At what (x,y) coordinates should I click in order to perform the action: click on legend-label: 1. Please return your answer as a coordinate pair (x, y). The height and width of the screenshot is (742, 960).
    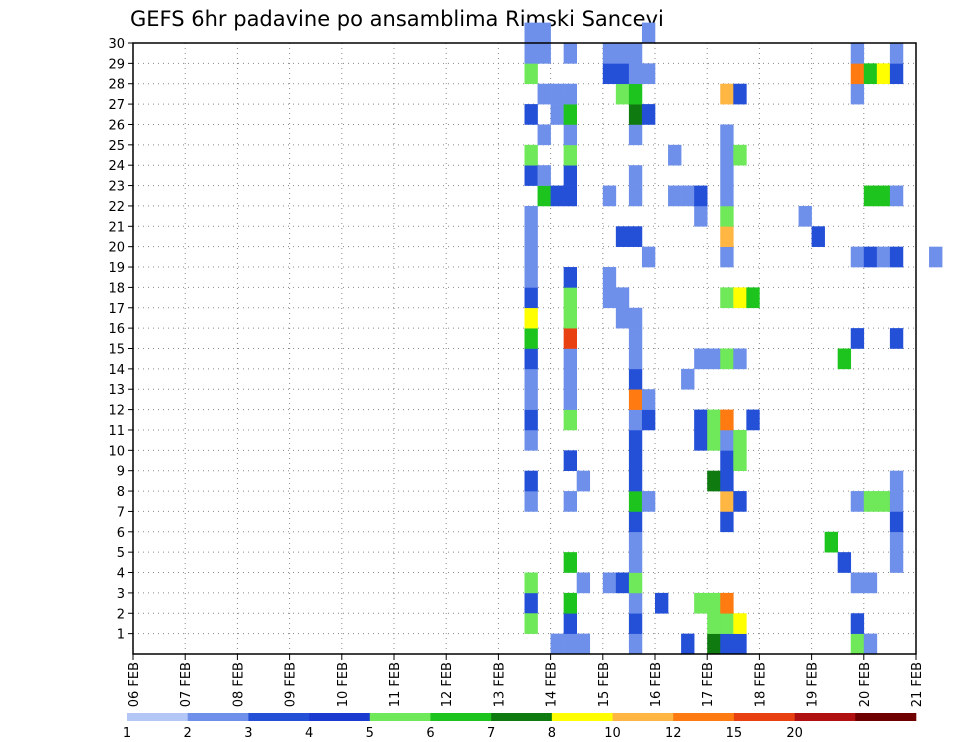
    Looking at the image, I should click on (127, 733).